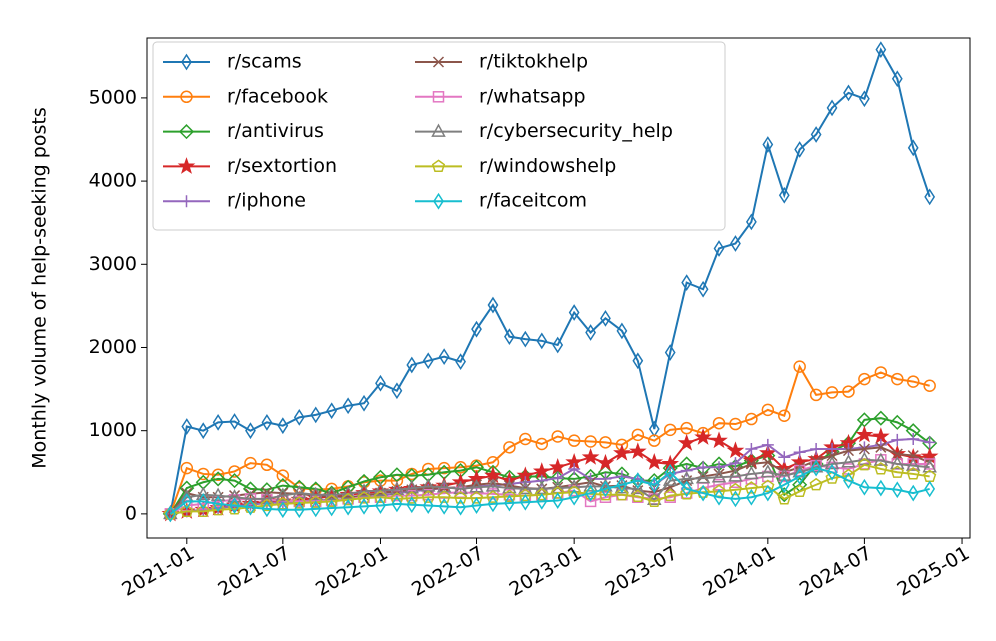  I want to click on x-tick-label: 2022-01, so click(352, 571).